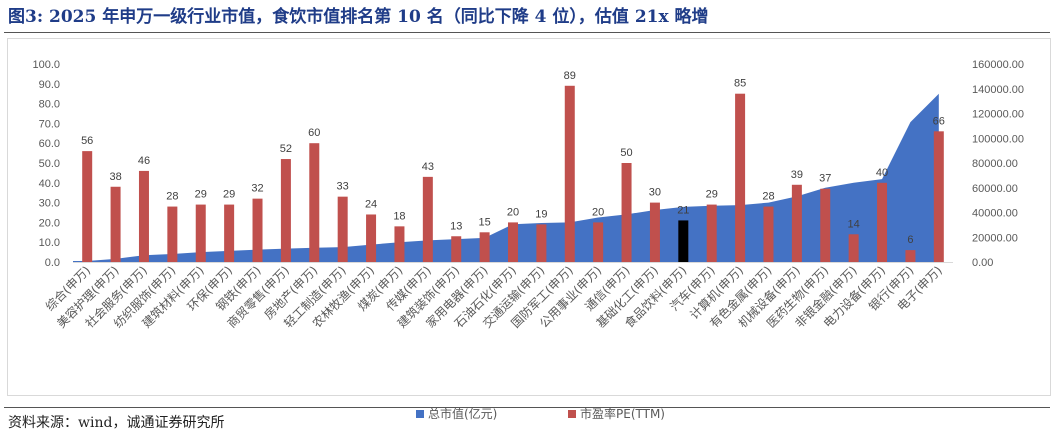 This screenshot has height=437, width=1055. Describe the element at coordinates (655, 193) in the screenshot. I see `bar-value-label: 30` at that location.